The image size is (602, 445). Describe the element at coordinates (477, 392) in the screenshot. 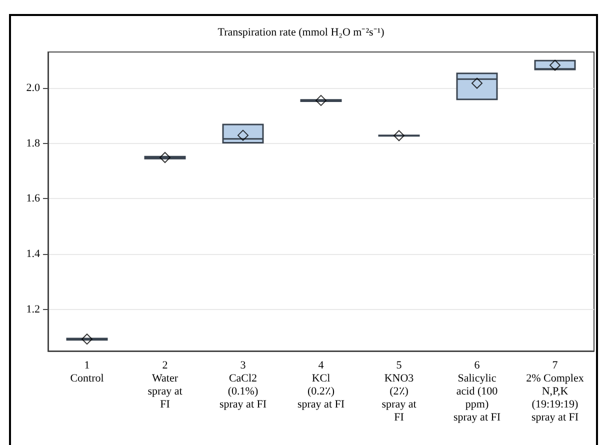

I see `x-tick-label: 6 Salicylic acid (100 ppm) spray at FI` at that location.